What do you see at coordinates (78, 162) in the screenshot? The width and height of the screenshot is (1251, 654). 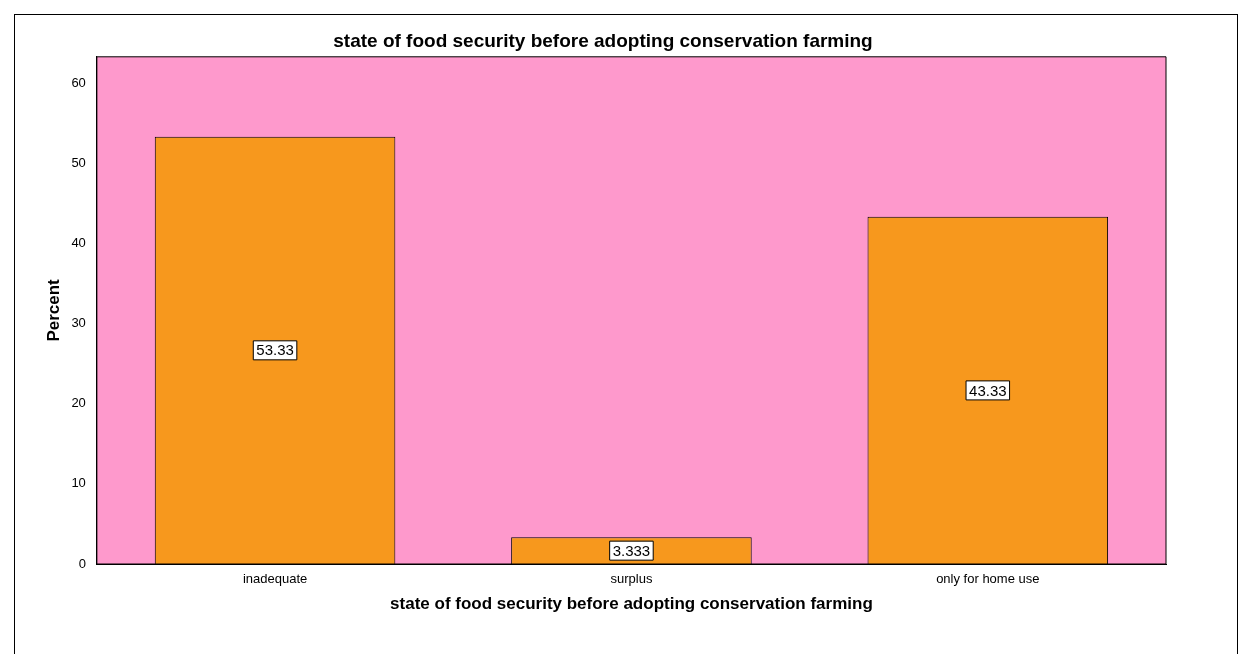 I see `y-tick-label: 50` at bounding box center [78, 162].